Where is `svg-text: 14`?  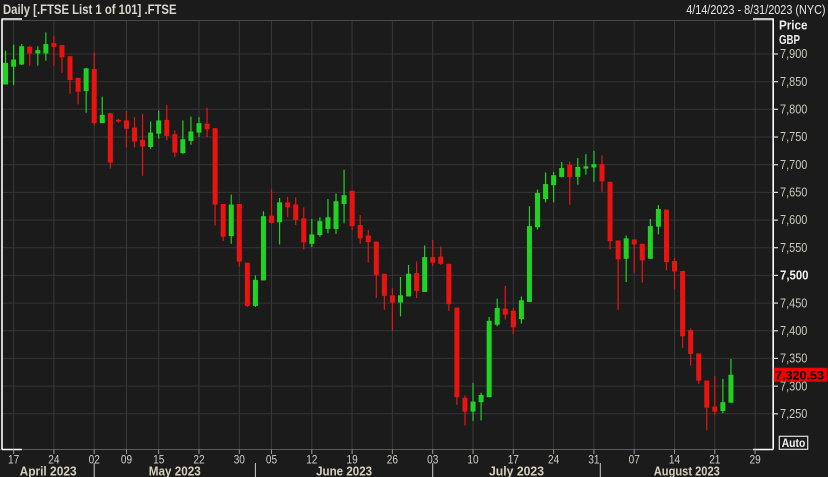
svg-text: 14 is located at coordinates (674, 460).